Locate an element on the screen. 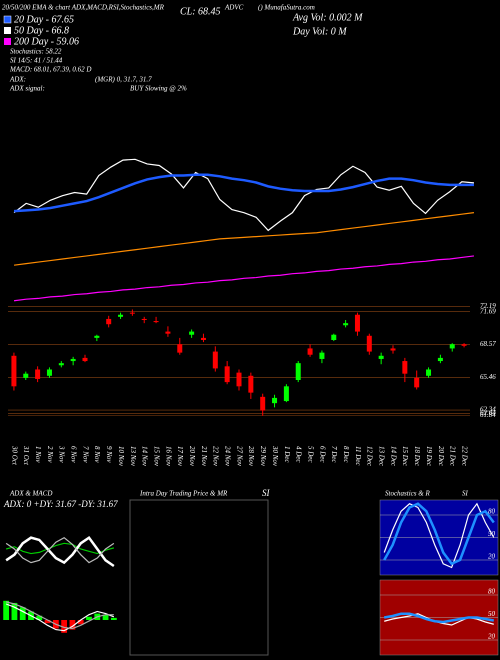 Image resolution: width=500 pixels, height=660 pixels. x-tick-label: 9 Nov is located at coordinates (109, 454).